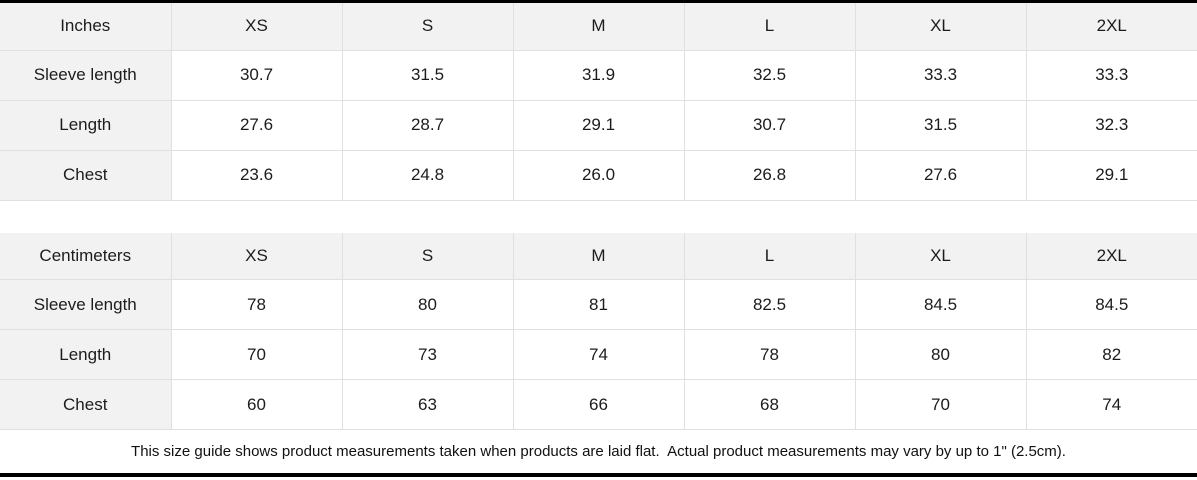 Image resolution: width=1197 pixels, height=480 pixels. I want to click on value-cell: 23.6, so click(256, 175).